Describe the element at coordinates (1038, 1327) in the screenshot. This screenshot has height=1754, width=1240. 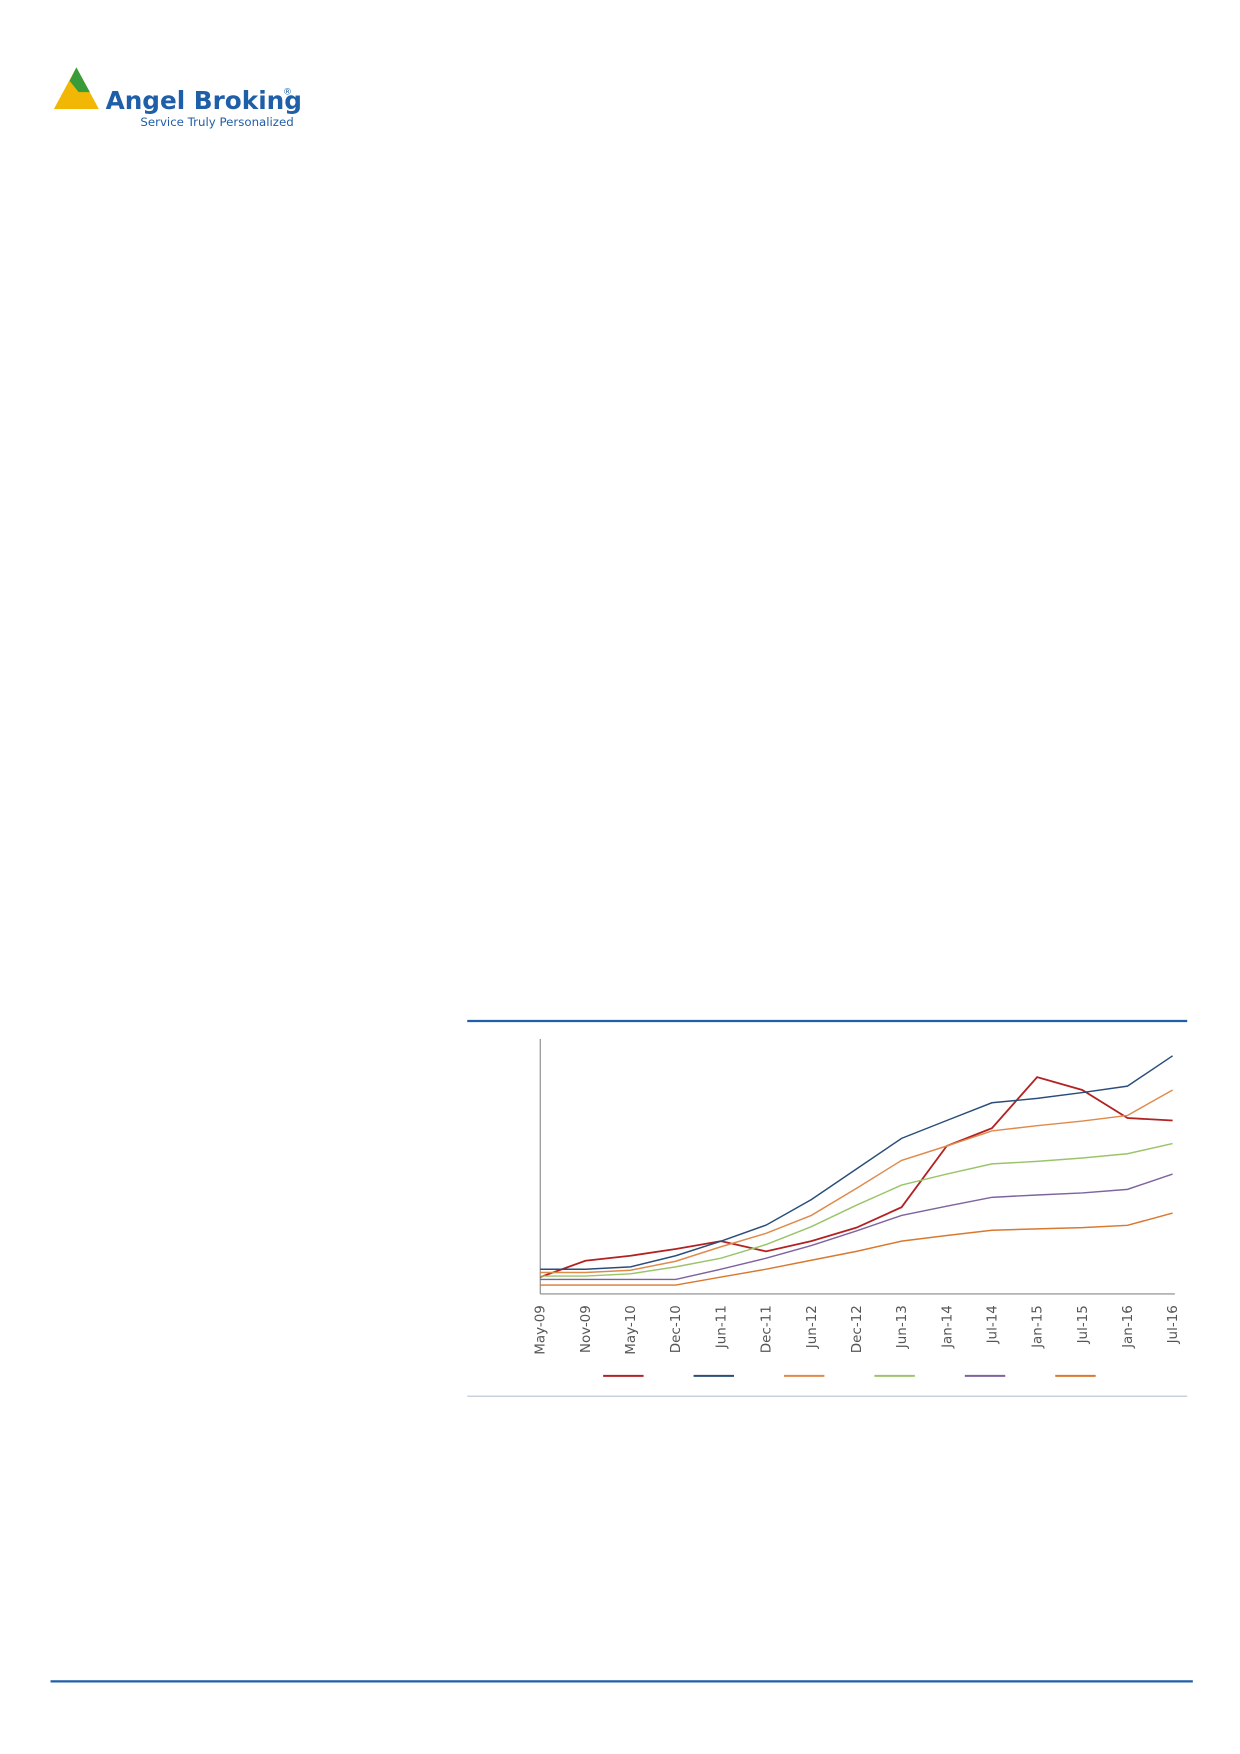
I see `x-tick-label: Jan-15` at that location.